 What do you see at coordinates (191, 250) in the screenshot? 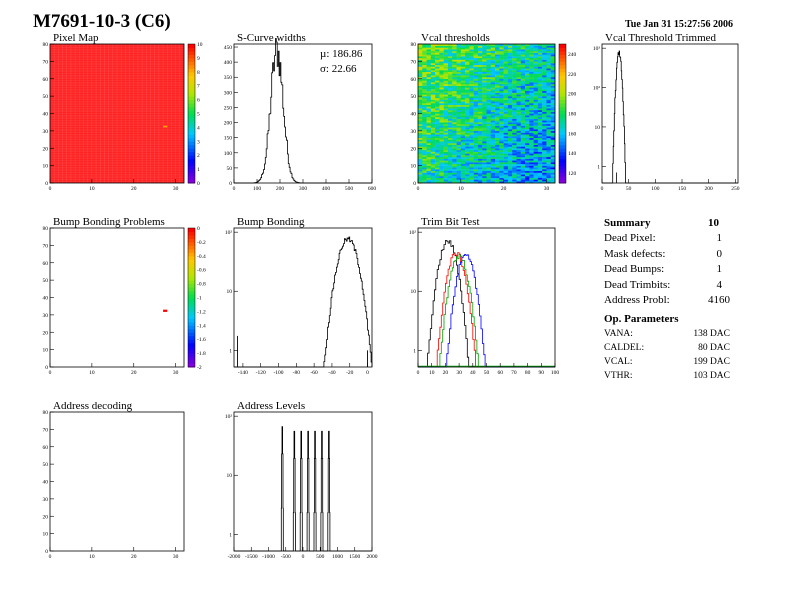
I see `bump_problems-palette-cell` at bounding box center [191, 250].